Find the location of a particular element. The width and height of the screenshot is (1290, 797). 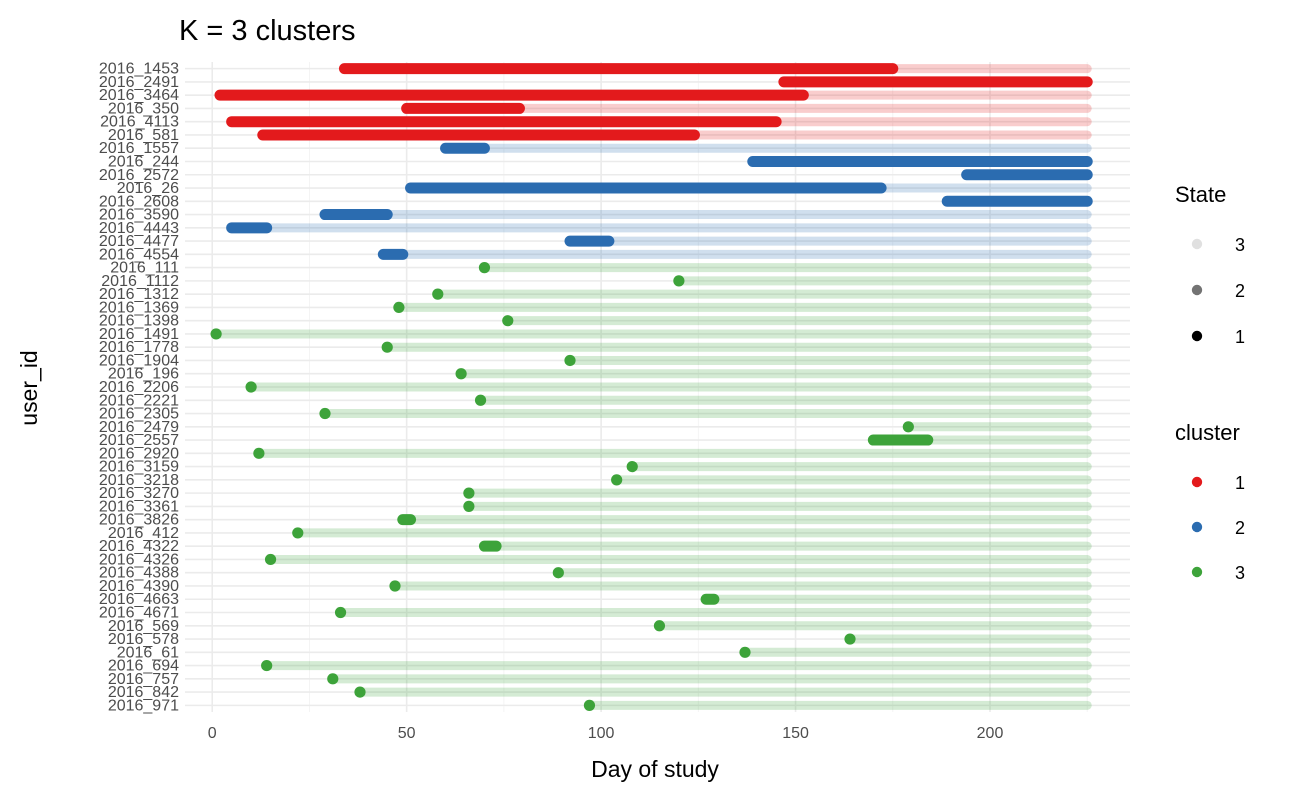

y-tick-label: 2016_4663 is located at coordinates (139, 599).